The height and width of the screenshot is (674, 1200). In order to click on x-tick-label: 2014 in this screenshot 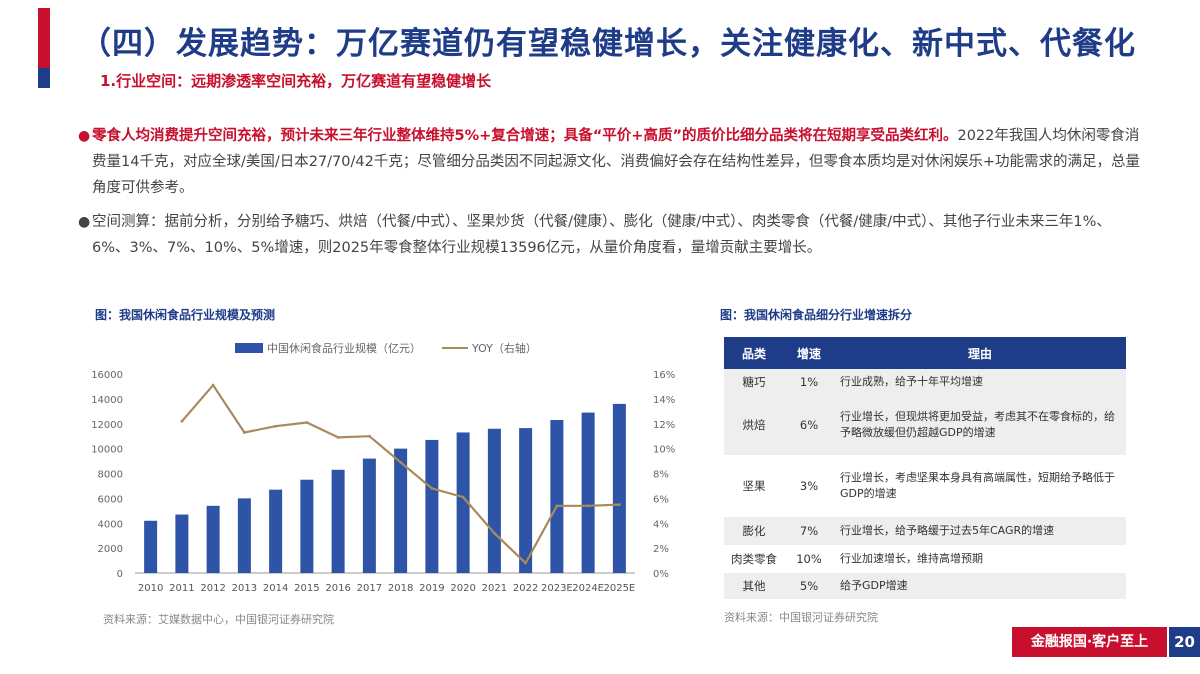, I will do `click(275, 588)`.